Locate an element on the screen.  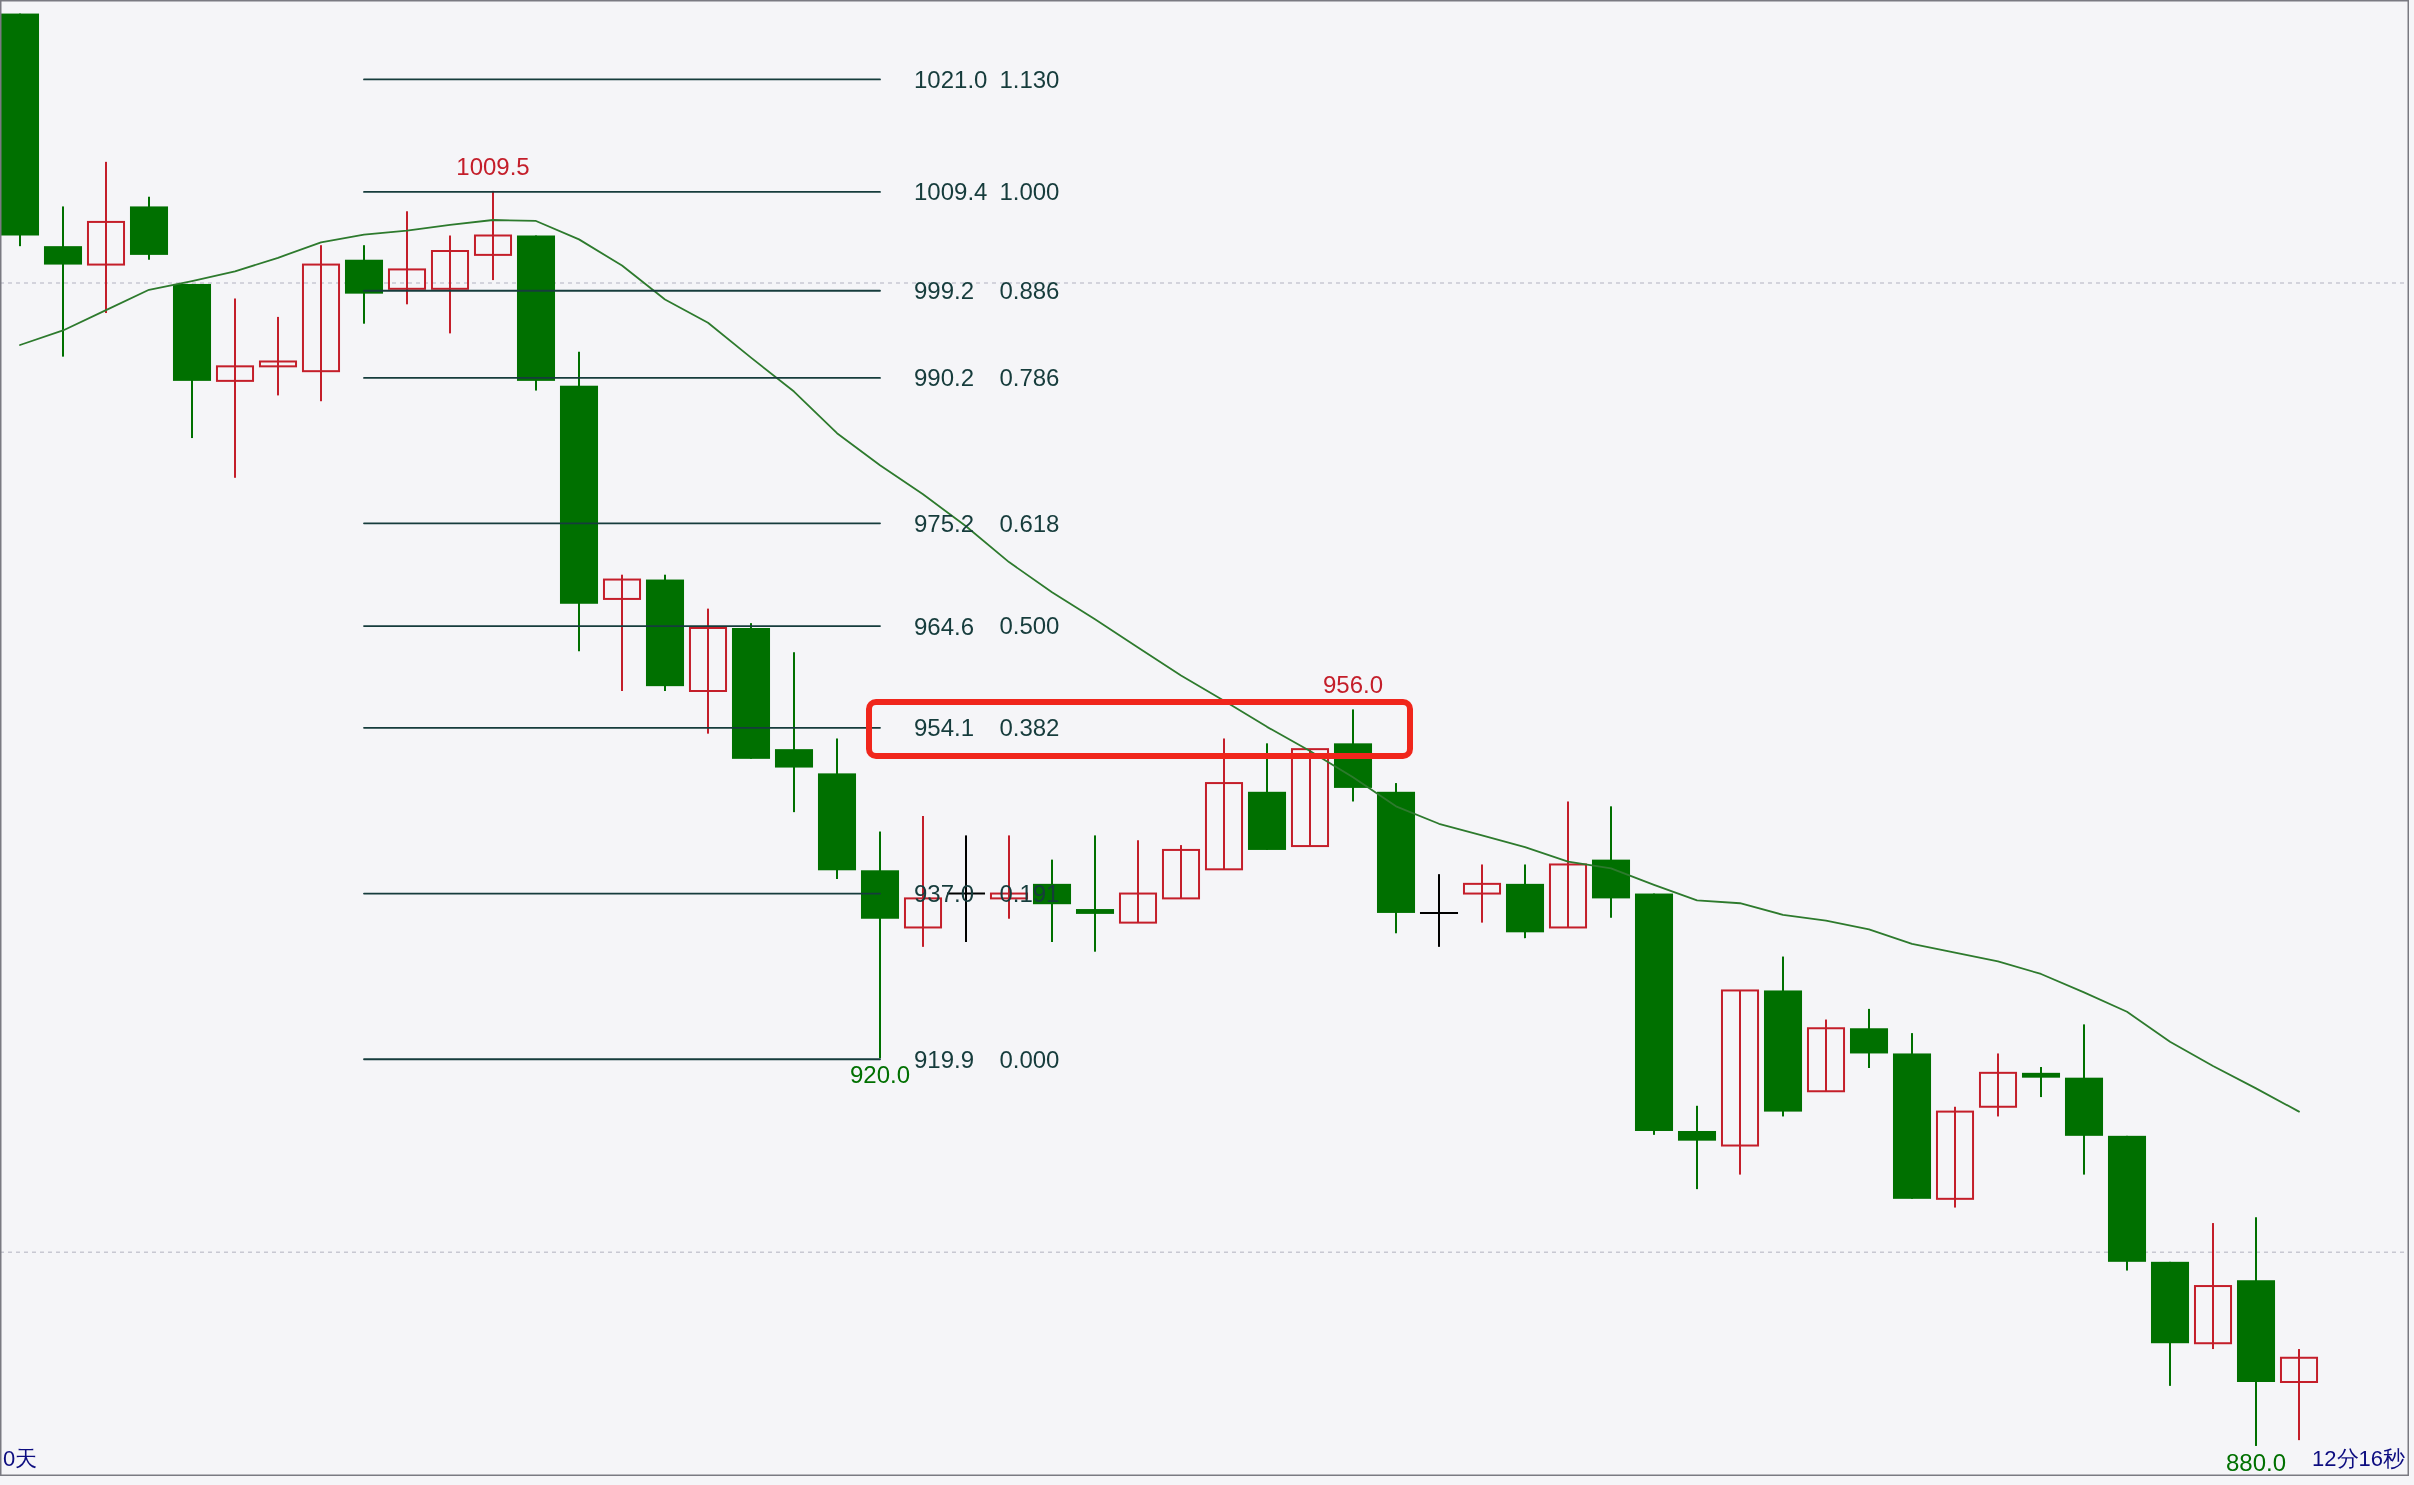
y2-tick-label: 0.191 is located at coordinates (1029, 894).